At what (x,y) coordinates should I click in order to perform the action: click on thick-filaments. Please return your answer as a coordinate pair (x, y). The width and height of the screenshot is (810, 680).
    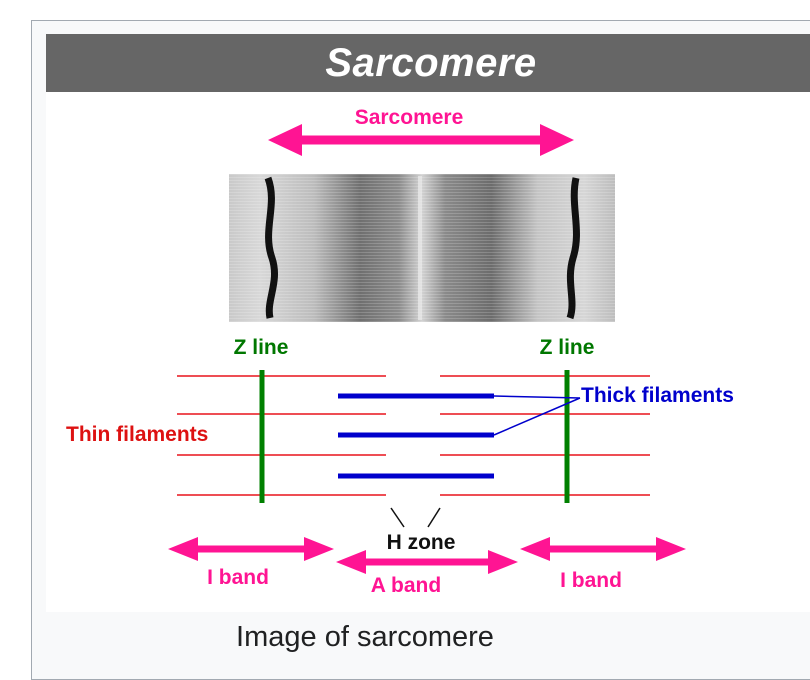
    Looking at the image, I should click on (416, 436).